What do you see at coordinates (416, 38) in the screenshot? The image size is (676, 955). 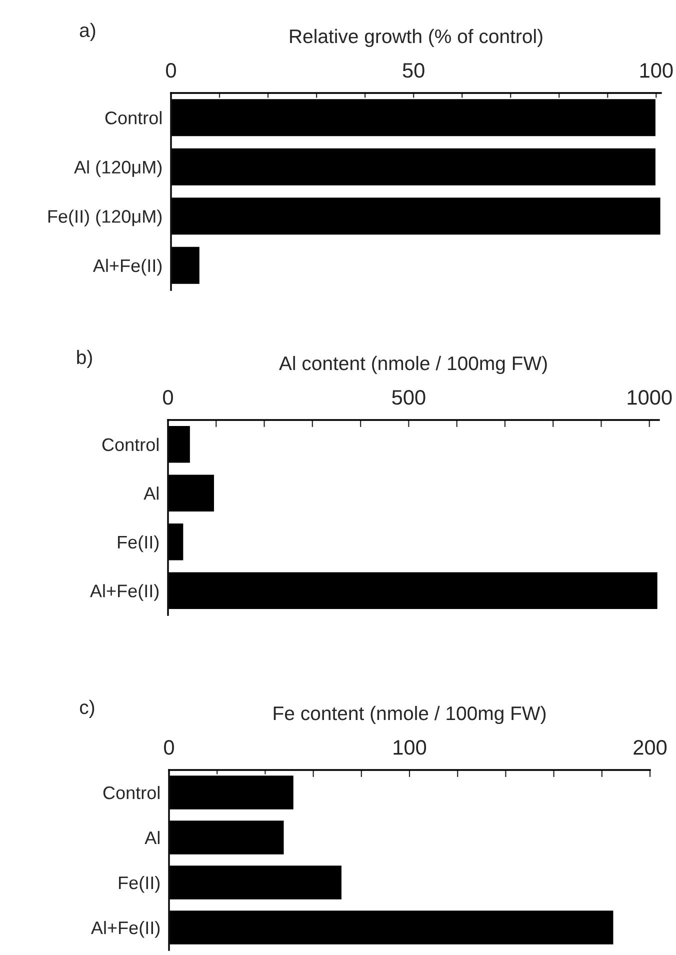 I see `x-axis-title: Relative growth (% of control)` at bounding box center [416, 38].